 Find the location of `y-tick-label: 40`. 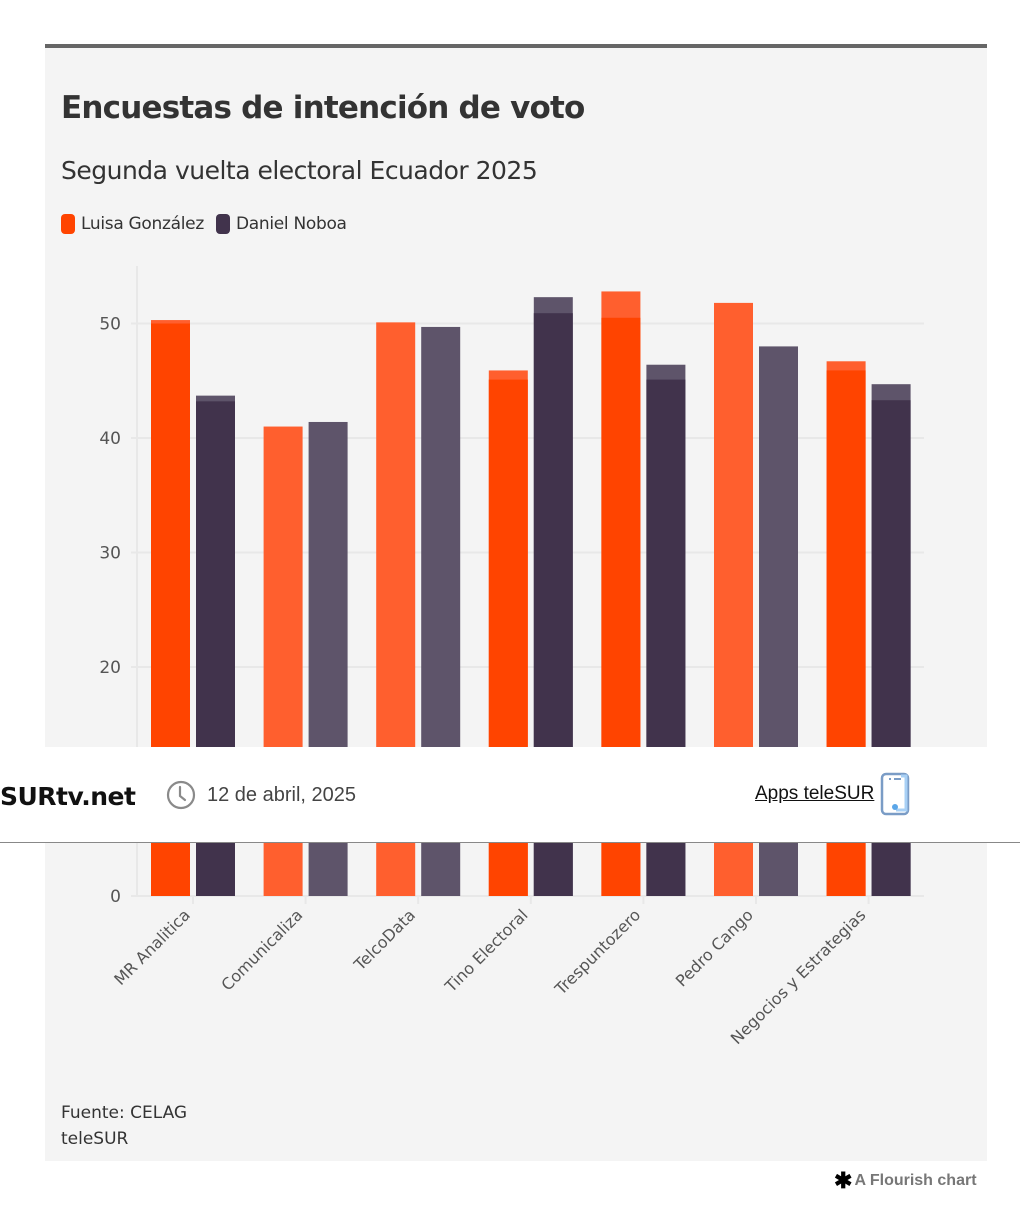

y-tick-label: 40 is located at coordinates (110, 439).